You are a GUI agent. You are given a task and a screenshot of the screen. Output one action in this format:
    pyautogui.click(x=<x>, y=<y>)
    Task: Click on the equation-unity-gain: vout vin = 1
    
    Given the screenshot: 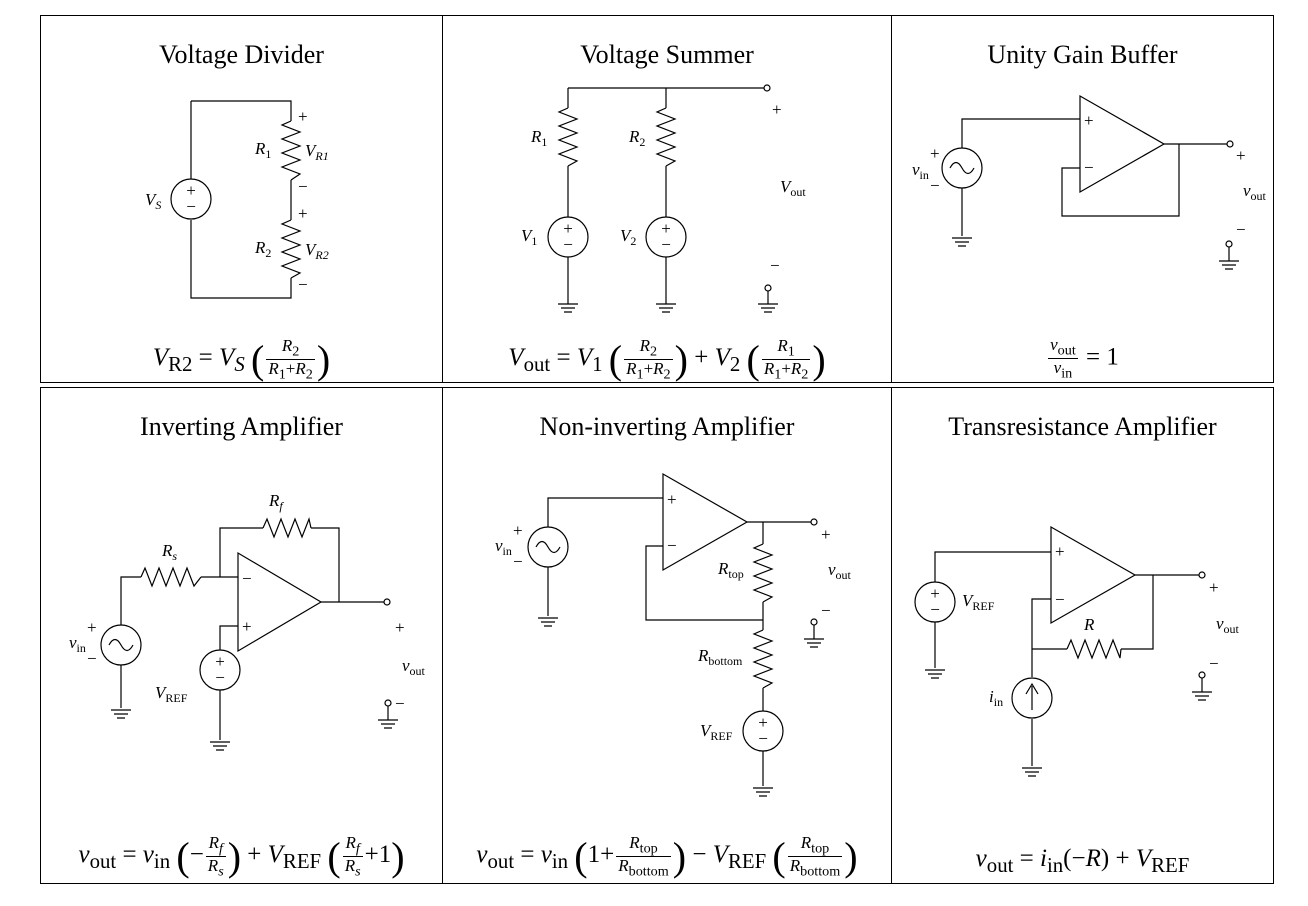 What is the action you would take?
    pyautogui.click(x=1083, y=358)
    